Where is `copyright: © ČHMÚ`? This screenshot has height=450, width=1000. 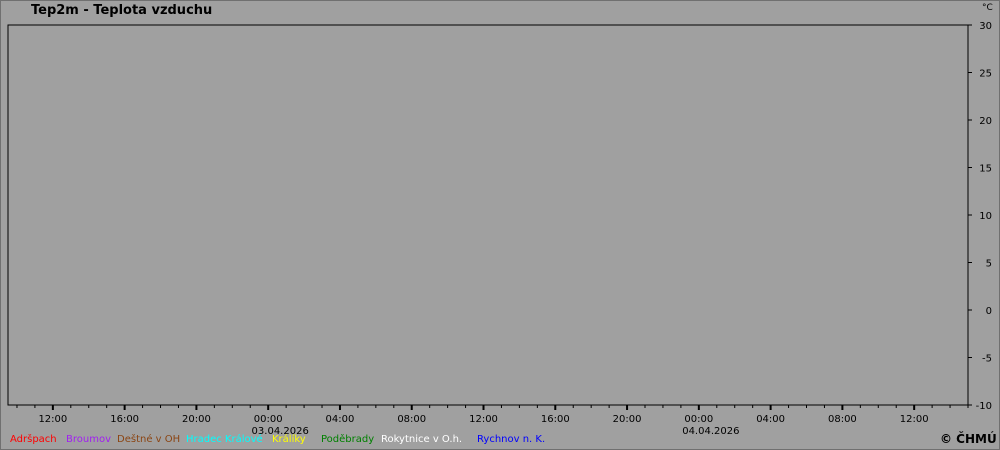
copyright: © ČHMÚ is located at coordinates (968, 439).